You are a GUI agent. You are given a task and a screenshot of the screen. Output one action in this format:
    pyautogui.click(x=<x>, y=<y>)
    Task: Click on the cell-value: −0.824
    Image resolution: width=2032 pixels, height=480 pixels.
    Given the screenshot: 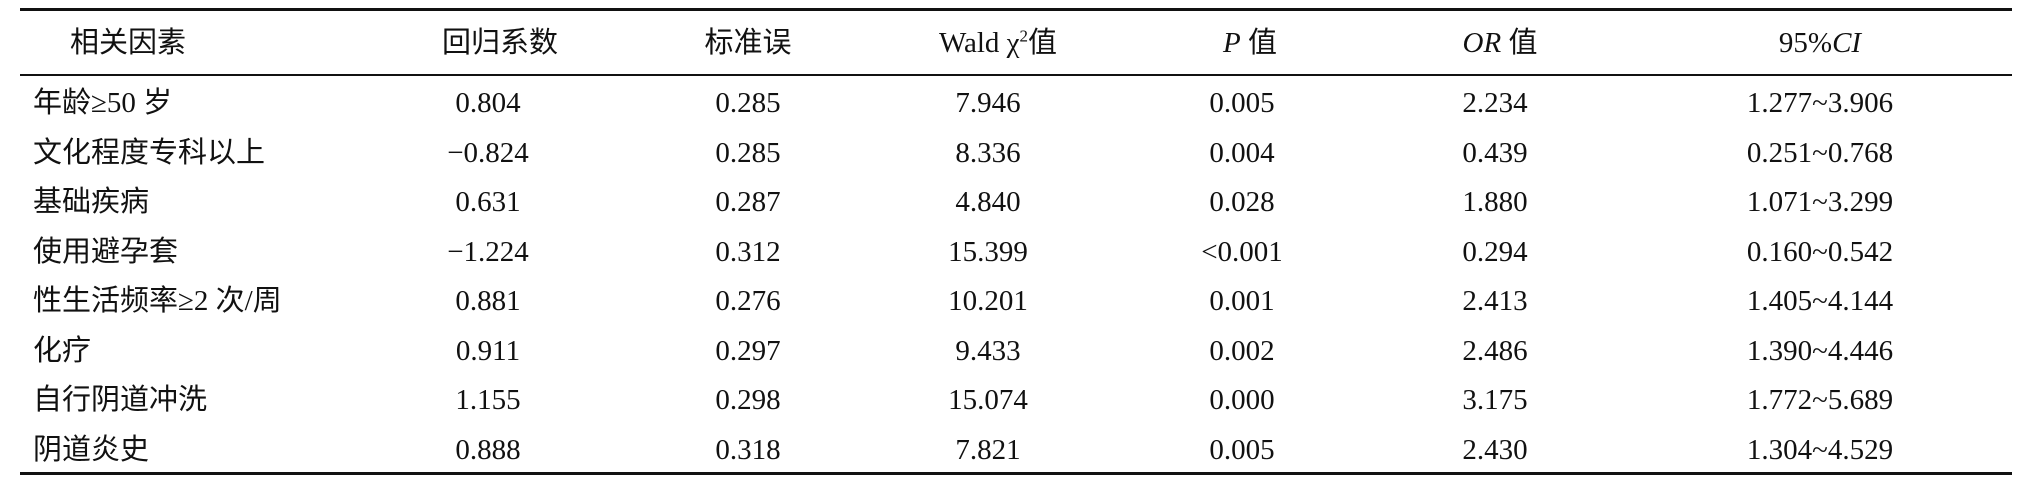 What is the action you would take?
    pyautogui.click(x=488, y=152)
    